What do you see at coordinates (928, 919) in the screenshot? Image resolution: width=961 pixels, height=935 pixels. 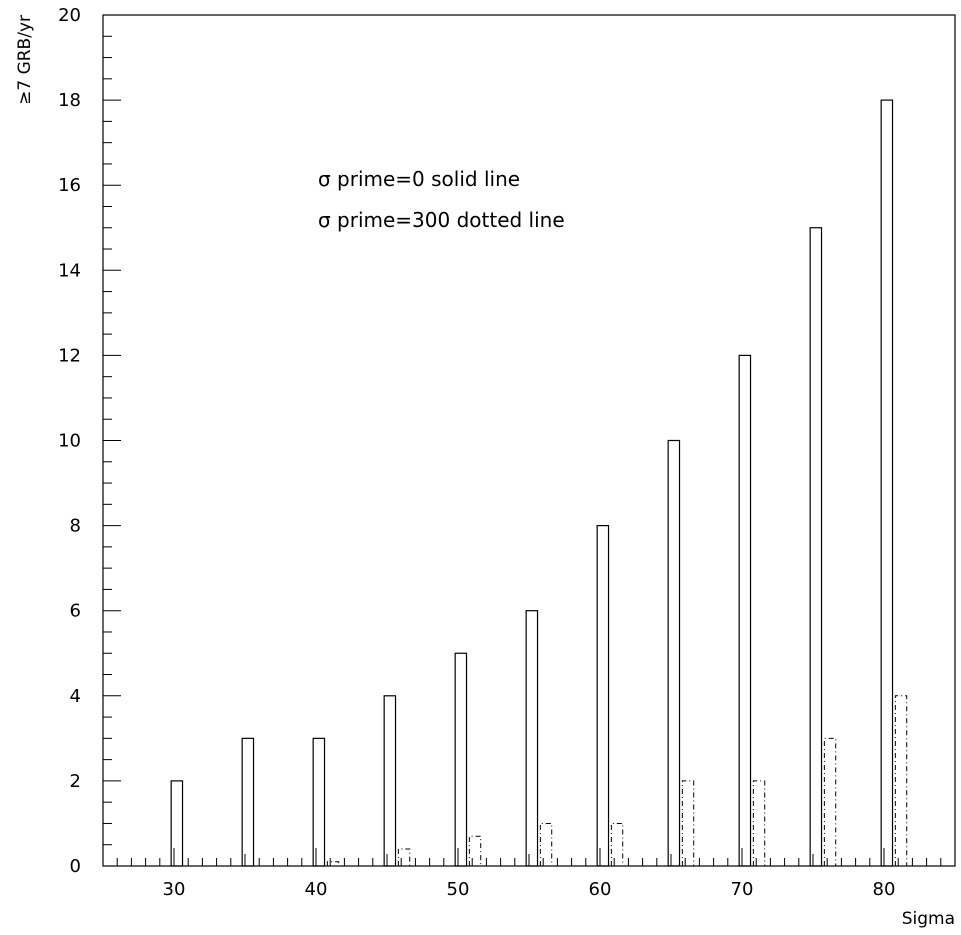 I see `x-axis-label: Sigma` at bounding box center [928, 919].